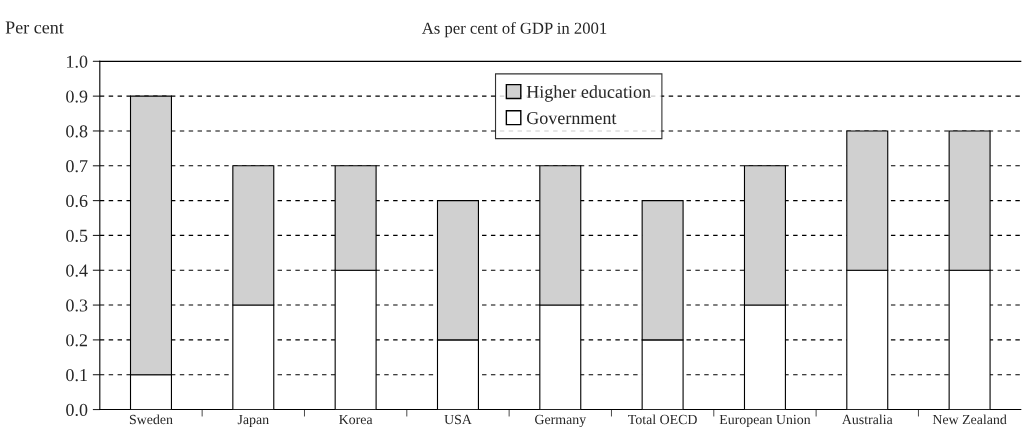 This screenshot has width=1029, height=438. Describe the element at coordinates (77, 305) in the screenshot. I see `y-tick-label: 0.3` at that location.